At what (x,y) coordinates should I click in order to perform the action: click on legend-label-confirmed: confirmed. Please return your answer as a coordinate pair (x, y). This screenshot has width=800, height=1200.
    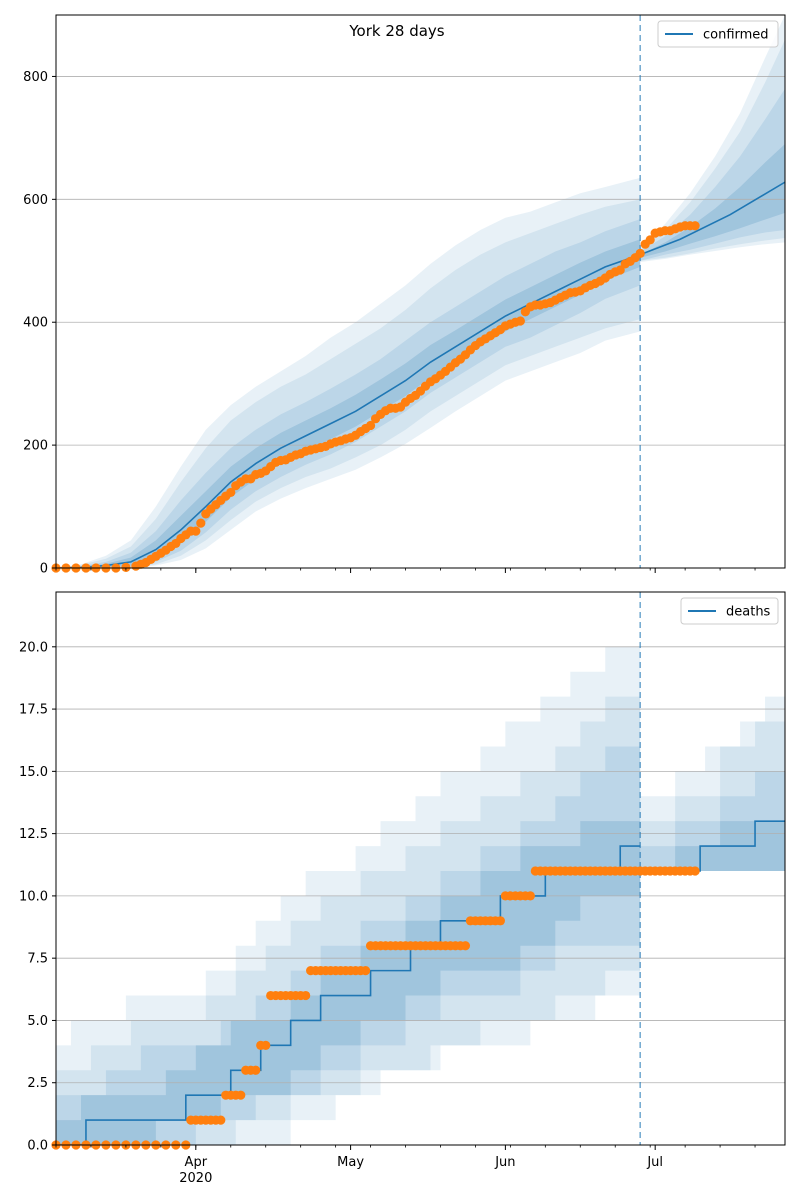
    Looking at the image, I should click on (736, 35).